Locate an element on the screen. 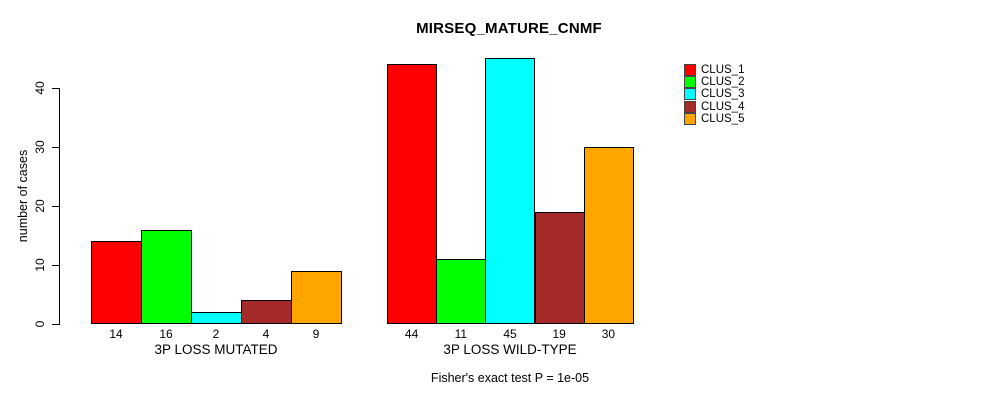  legend-label: CLUS_2 is located at coordinates (723, 82).